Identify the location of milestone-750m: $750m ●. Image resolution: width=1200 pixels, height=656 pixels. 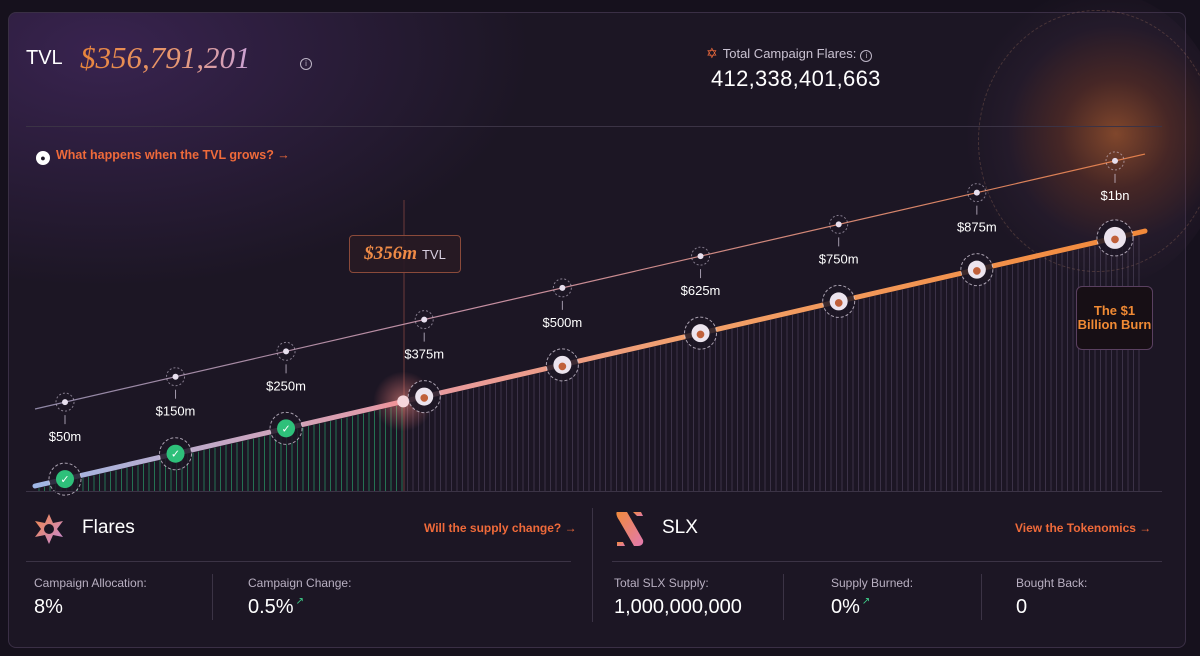
(839, 266).